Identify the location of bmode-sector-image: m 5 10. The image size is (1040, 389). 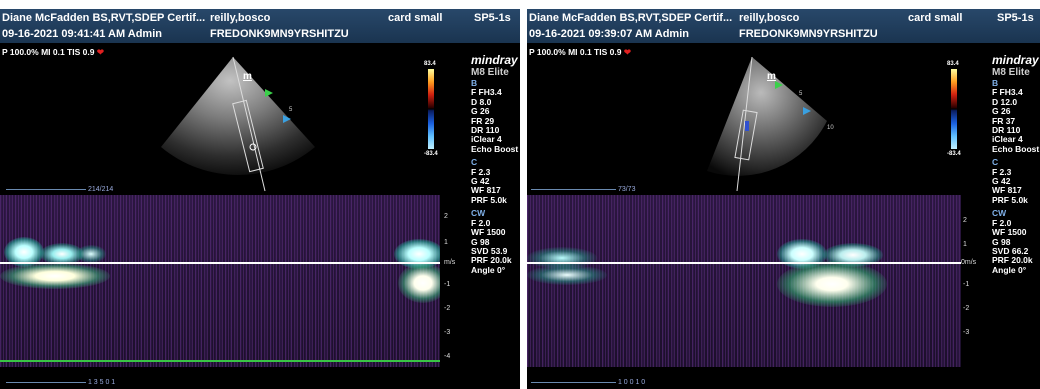
(770, 124).